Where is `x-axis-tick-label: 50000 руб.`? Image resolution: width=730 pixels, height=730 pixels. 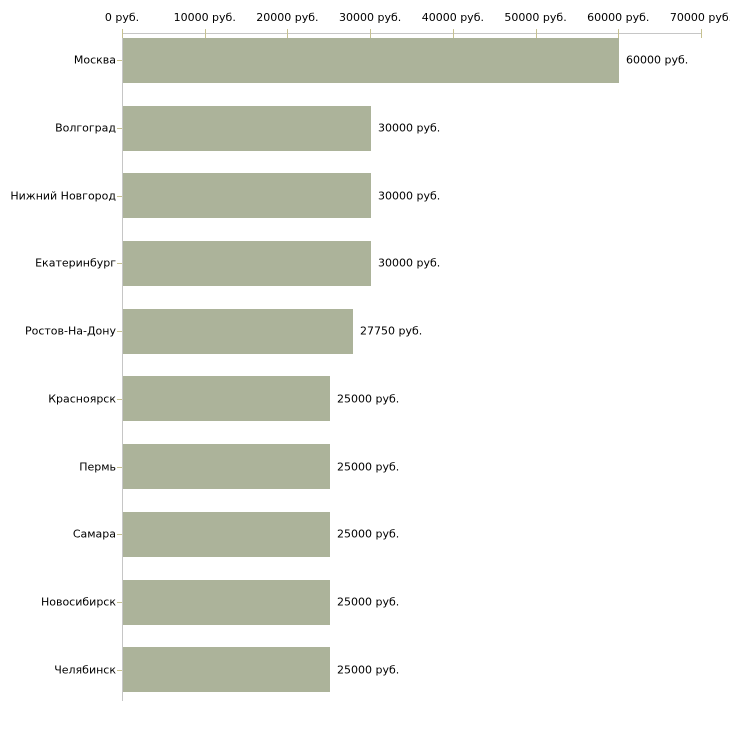 x-axis-tick-label: 50000 руб. is located at coordinates (535, 17).